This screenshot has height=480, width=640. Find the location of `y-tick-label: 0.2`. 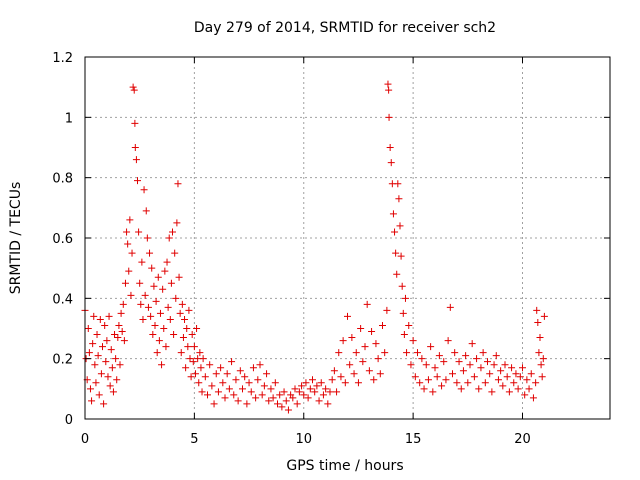

y-tick-label: 0.2 is located at coordinates (62, 360).